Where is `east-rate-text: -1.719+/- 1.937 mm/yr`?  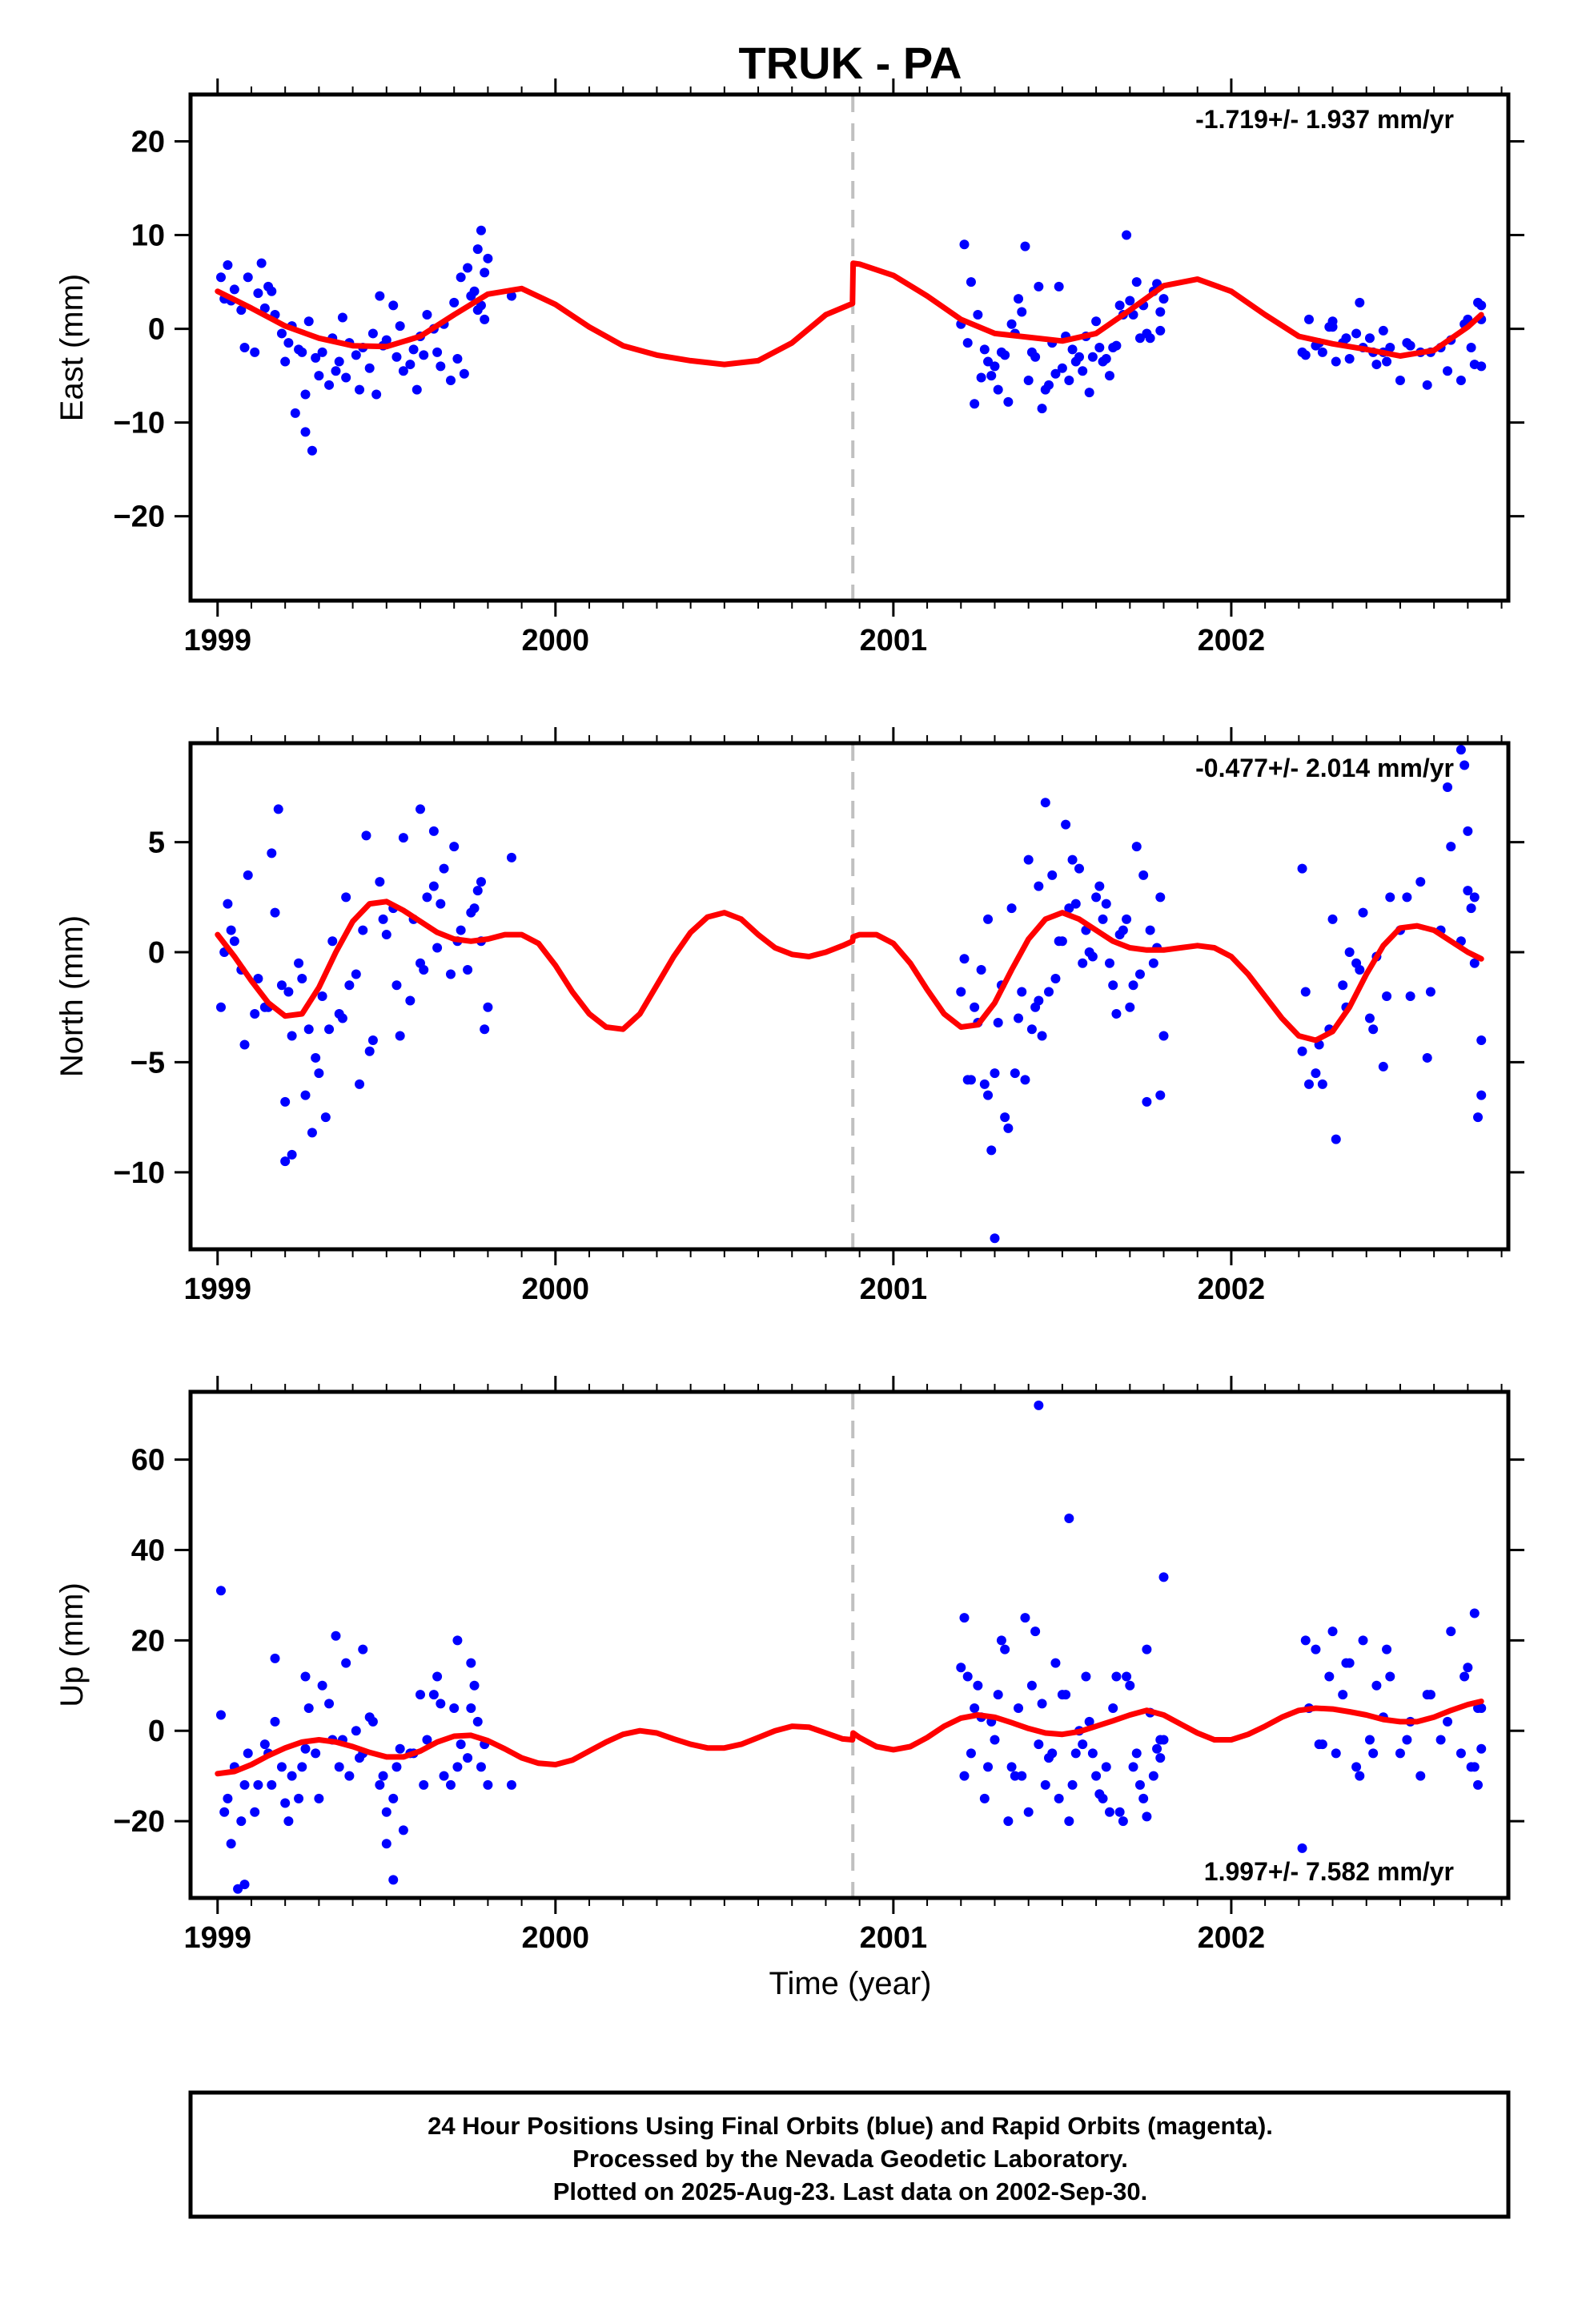 east-rate-text: -1.719+/- 1.937 mm/yr is located at coordinates (1325, 119).